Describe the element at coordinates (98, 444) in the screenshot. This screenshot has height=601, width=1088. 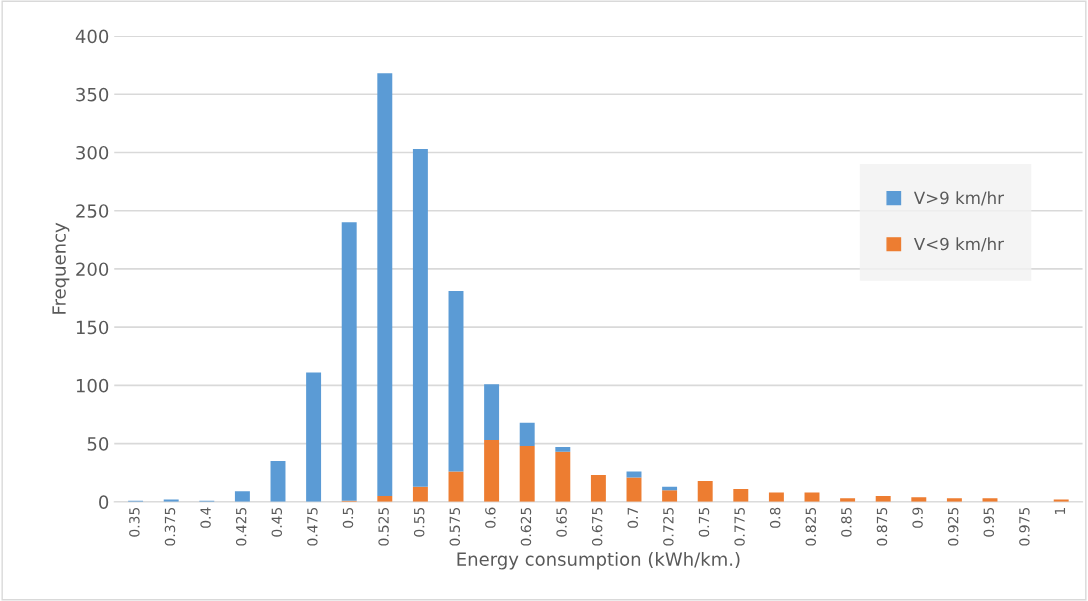
I see `y-tick-label: 50` at that location.